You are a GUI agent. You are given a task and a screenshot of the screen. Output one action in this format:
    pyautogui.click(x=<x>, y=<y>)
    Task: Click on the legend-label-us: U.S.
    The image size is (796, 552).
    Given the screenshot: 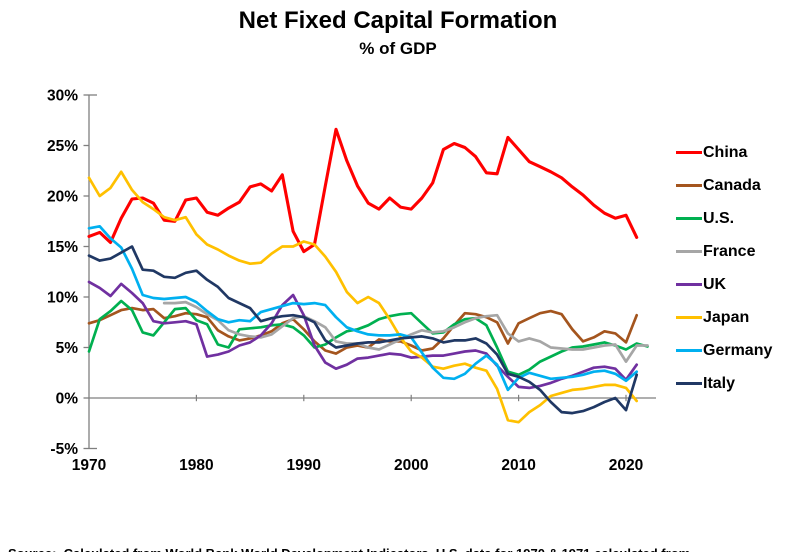 What is the action you would take?
    pyautogui.click(x=719, y=218)
    